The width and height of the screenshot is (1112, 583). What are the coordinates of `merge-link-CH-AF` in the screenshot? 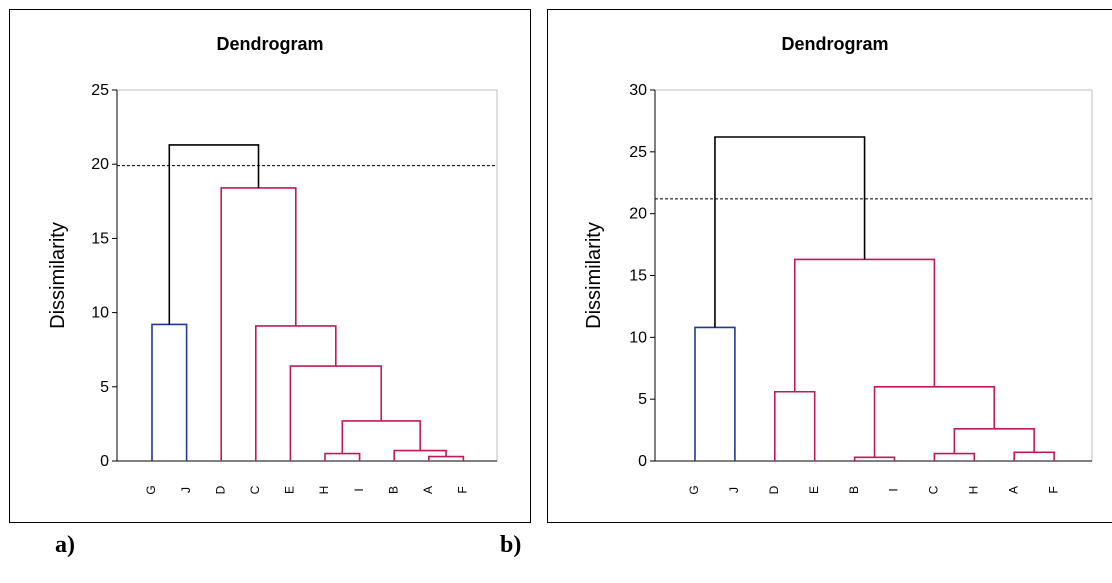 It's located at (994, 441).